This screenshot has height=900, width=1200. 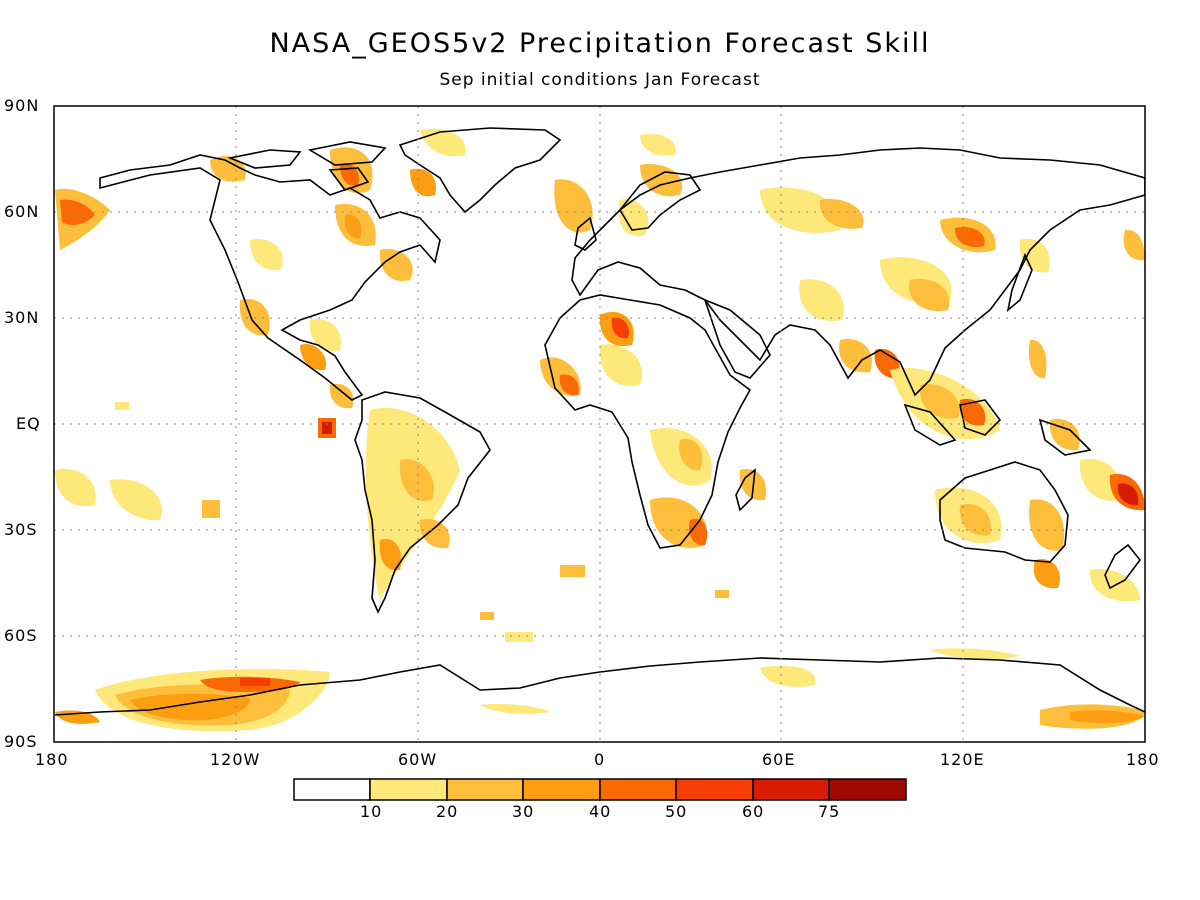 What do you see at coordinates (52, 759) in the screenshot?
I see `lon-label-180w: 180` at bounding box center [52, 759].